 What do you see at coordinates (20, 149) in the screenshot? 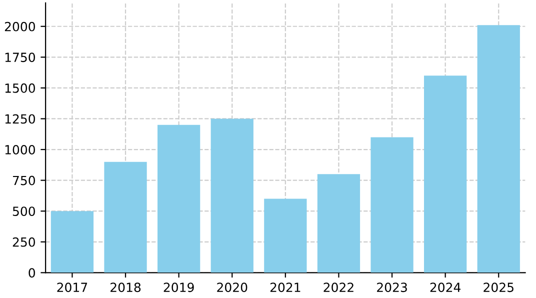
I see `y-tick-label: 1000` at bounding box center [20, 149].